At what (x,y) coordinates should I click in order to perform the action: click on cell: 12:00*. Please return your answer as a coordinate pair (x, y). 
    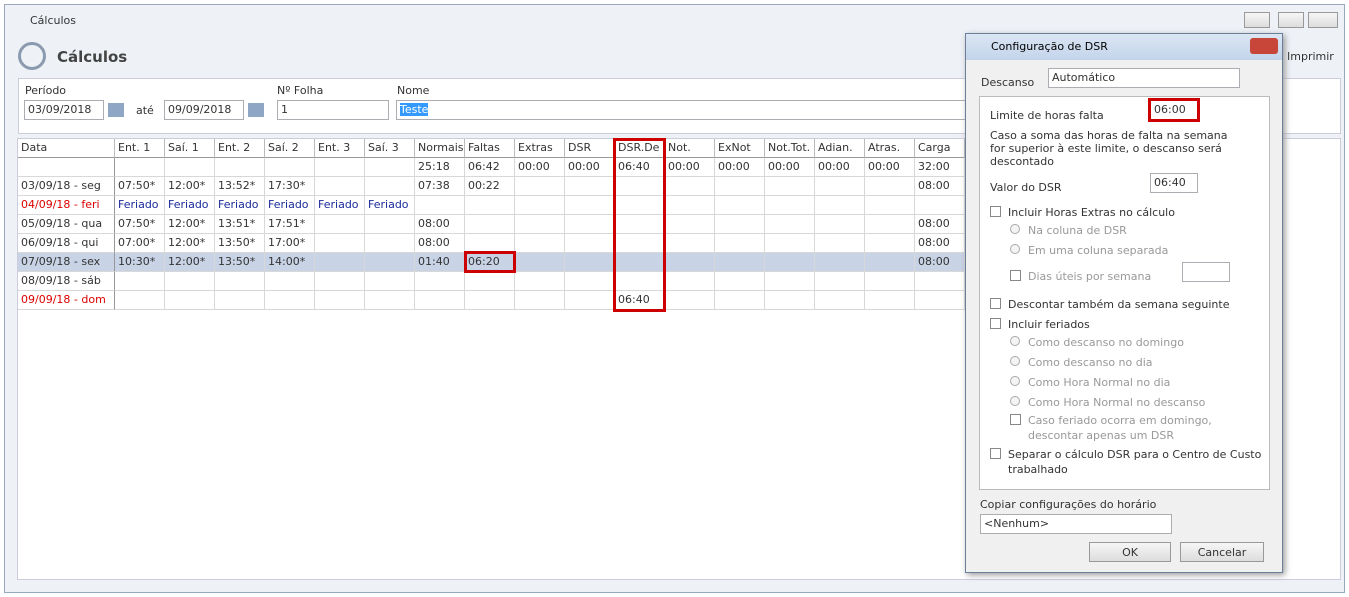
    Looking at the image, I should click on (190, 262).